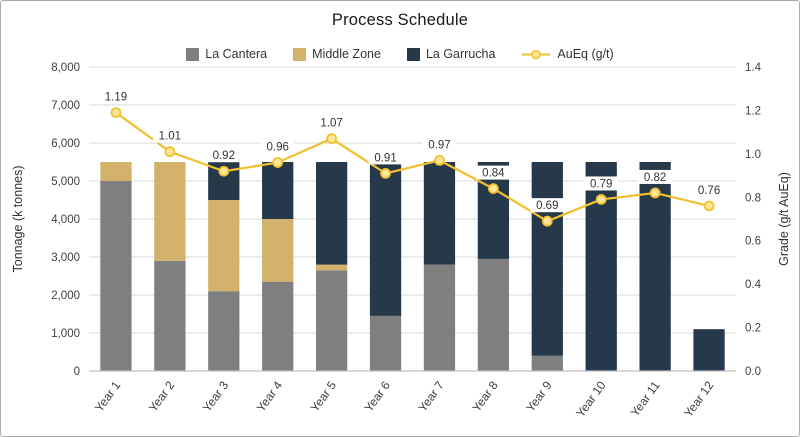 This screenshot has height=437, width=800. Describe the element at coordinates (65, 220) in the screenshot. I see `svg-text: 4,000` at that location.